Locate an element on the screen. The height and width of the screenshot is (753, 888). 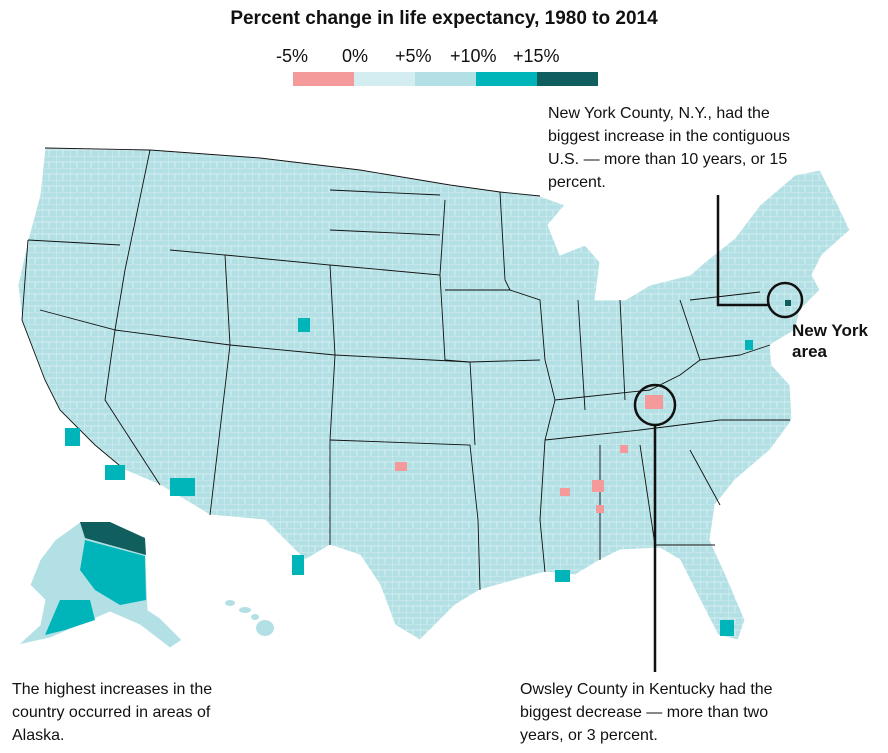
new-york-area-label: New York area is located at coordinates (830, 341).